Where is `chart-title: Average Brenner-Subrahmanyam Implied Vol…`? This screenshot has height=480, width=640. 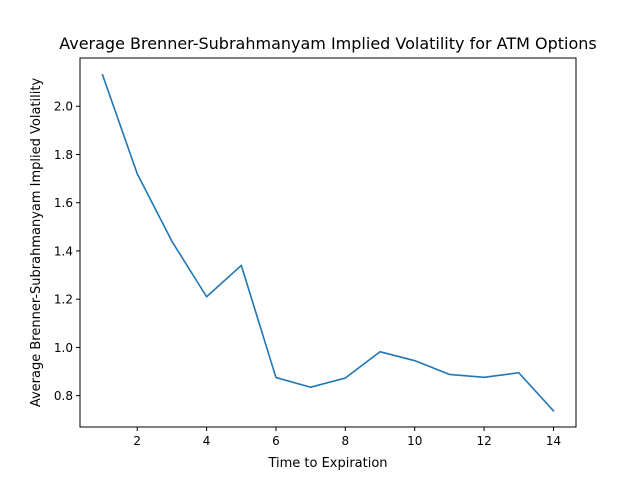
chart-title: Average Brenner-Subrahmanyam Implied Vol… is located at coordinates (328, 43).